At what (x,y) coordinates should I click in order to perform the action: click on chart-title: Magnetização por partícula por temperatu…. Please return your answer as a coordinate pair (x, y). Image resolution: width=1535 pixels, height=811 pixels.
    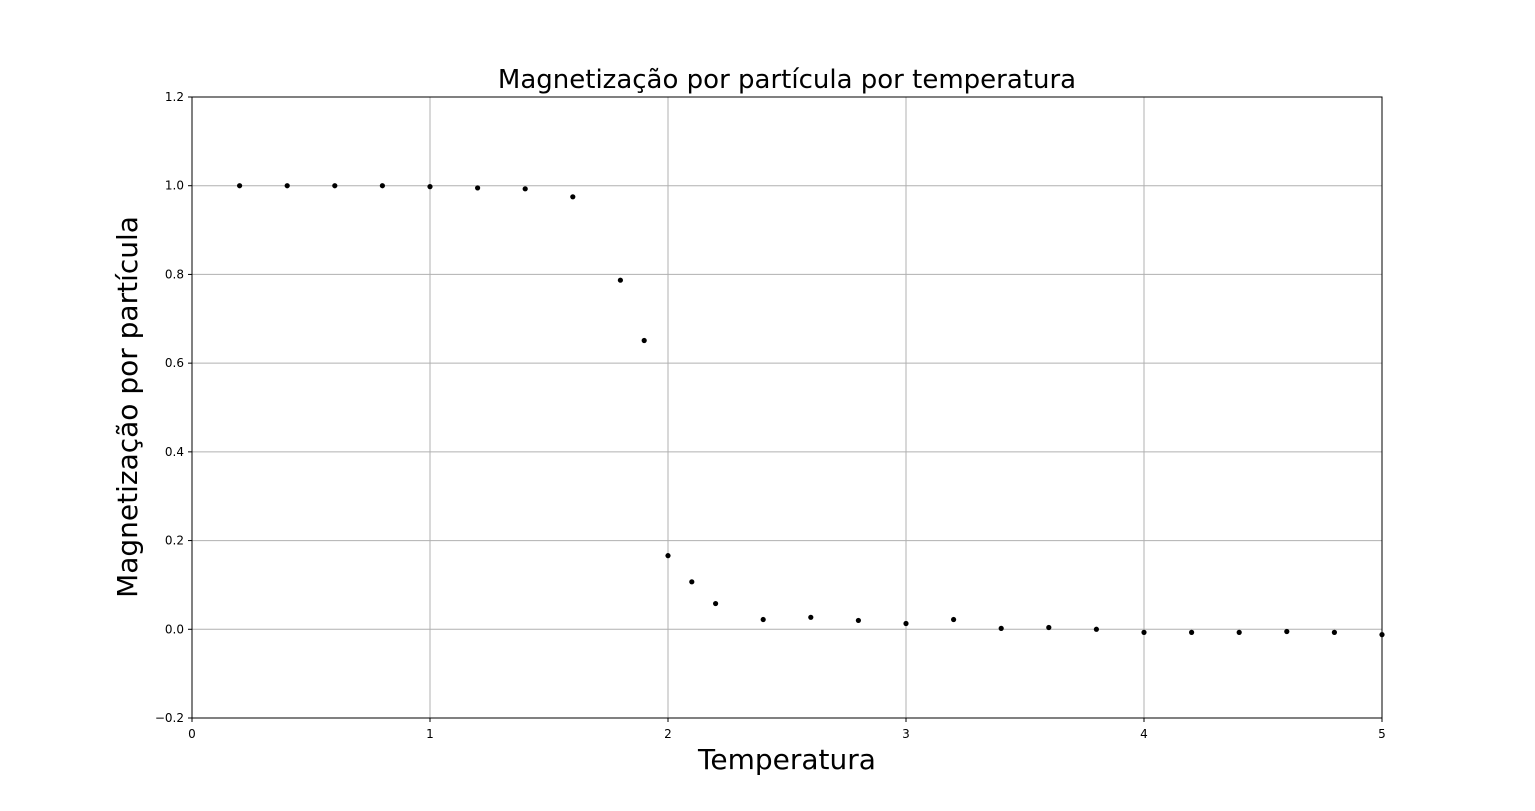
    Looking at the image, I should click on (787, 80).